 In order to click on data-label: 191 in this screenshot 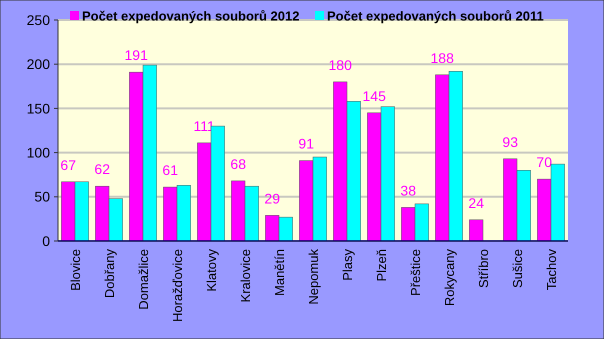, I will do `click(136, 55)`.